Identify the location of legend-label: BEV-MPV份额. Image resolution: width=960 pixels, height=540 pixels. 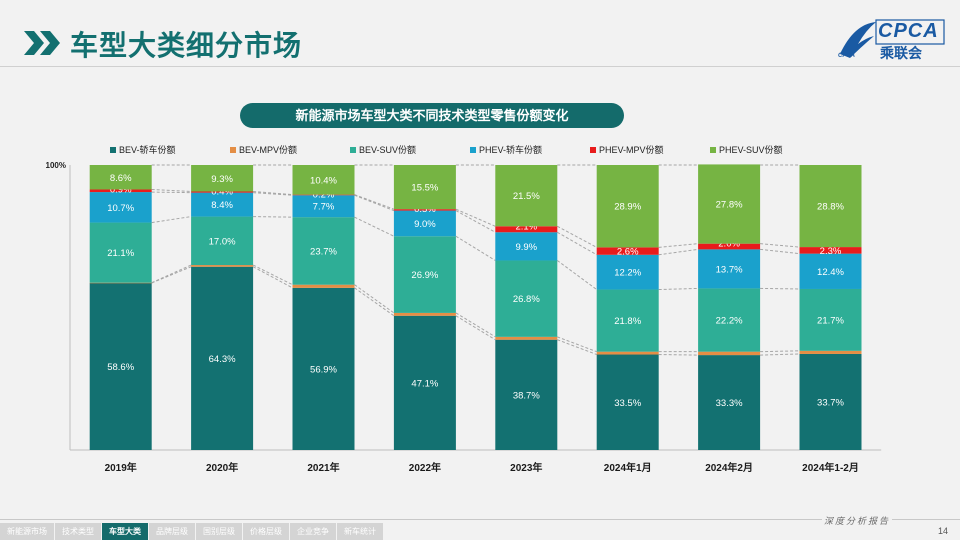
(268, 150).